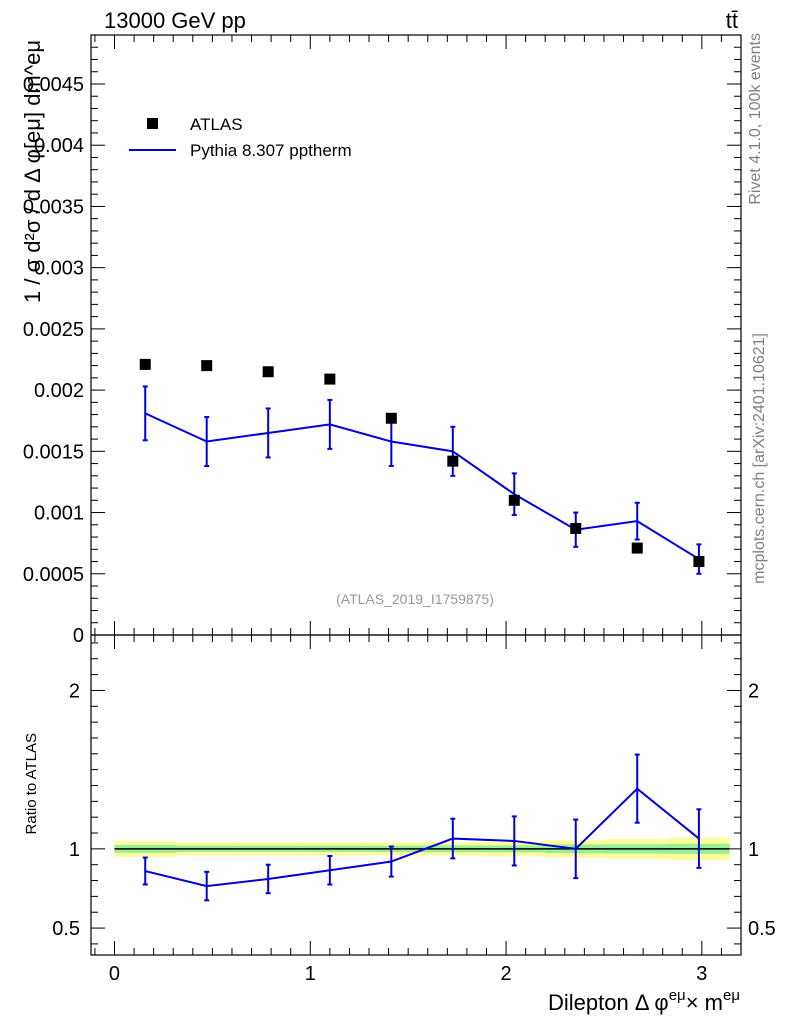 The height and width of the screenshot is (1024, 786). I want to click on x-axis-label: Dilepton Δ φeμ× meμ, so click(644, 1001).